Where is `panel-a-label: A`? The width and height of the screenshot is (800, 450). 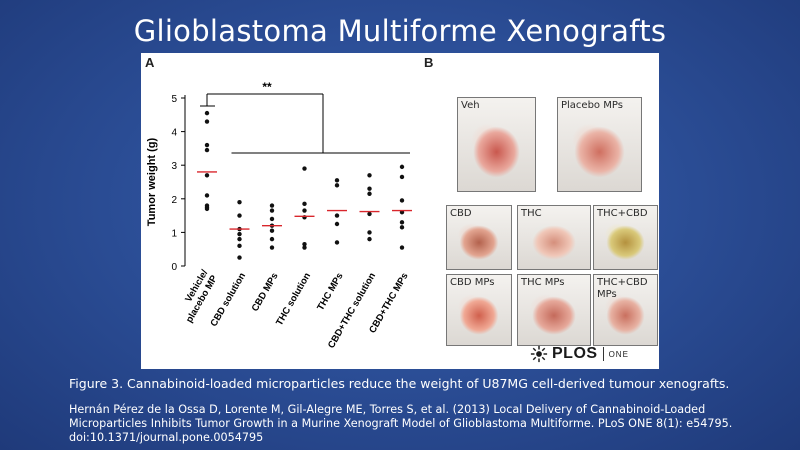 panel-a-label: A is located at coordinates (150, 62).